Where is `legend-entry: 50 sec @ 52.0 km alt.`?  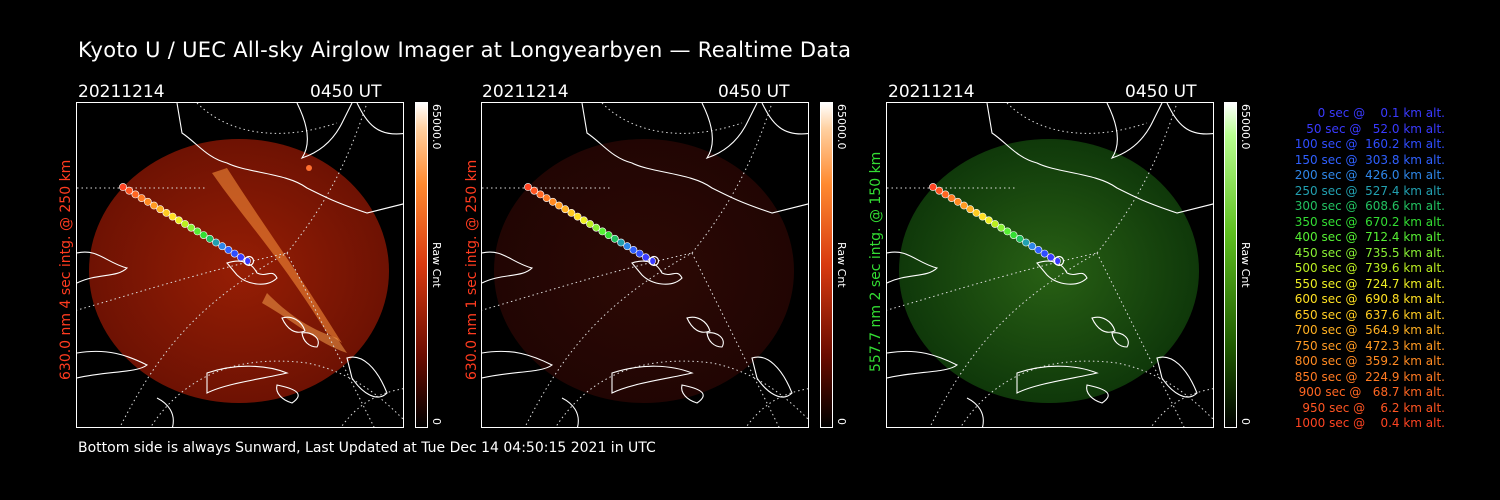
legend-entry: 50 sec @ 52.0 km alt. is located at coordinates (1371, 128).